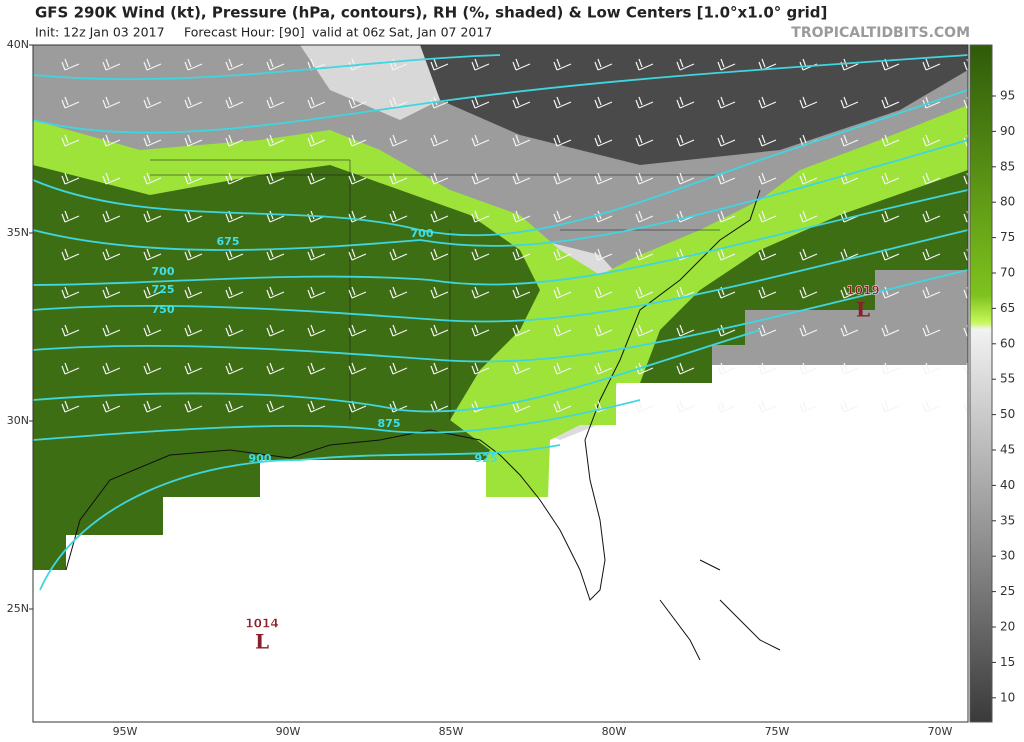 The height and width of the screenshot is (742, 1024). Describe the element at coordinates (260, 458) in the screenshot. I see `contour-label: 900` at that location.